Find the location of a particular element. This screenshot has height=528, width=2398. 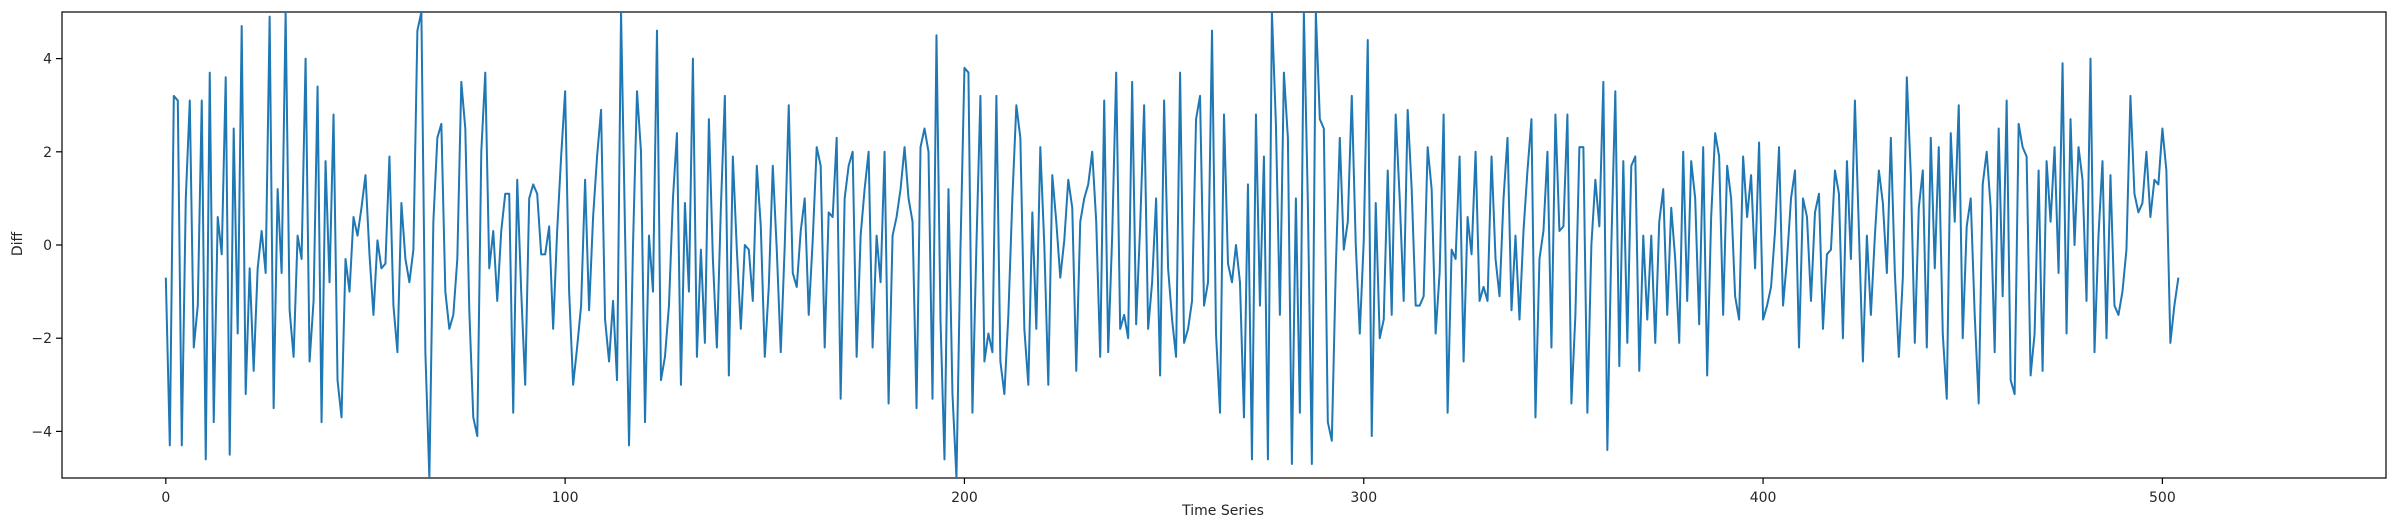

y-tick-label: 0 is located at coordinates (47, 246).